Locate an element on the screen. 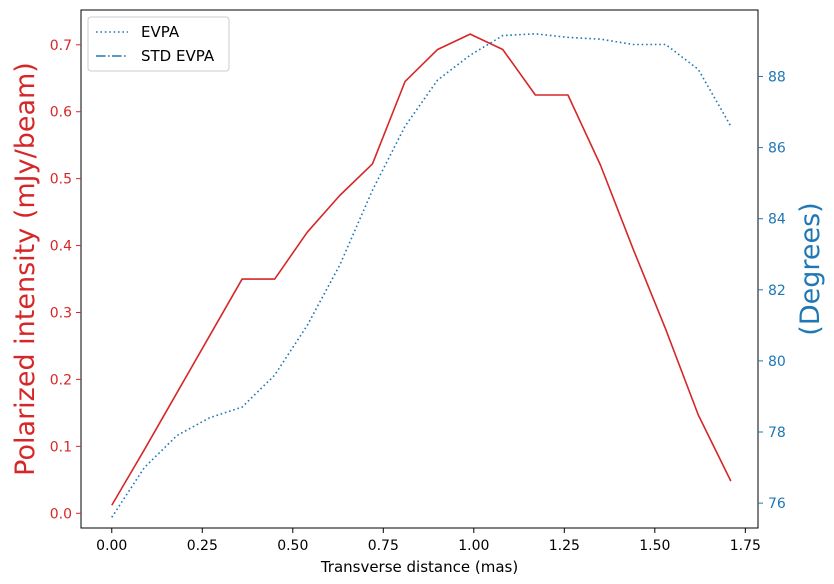 The height and width of the screenshot is (584, 834). x-axis-ticks: 0.00 0.25 0.50 0.75 1.00 1.25 1.50 1.75 is located at coordinates (428, 541).